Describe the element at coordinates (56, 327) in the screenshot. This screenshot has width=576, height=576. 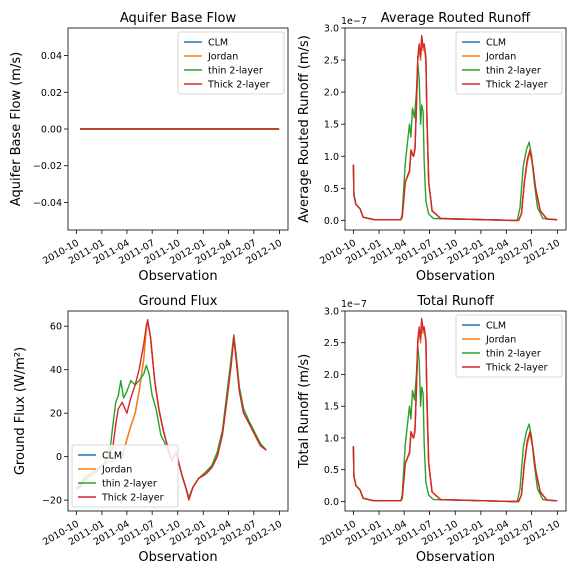
I see `y-tick-label: 60` at that location.